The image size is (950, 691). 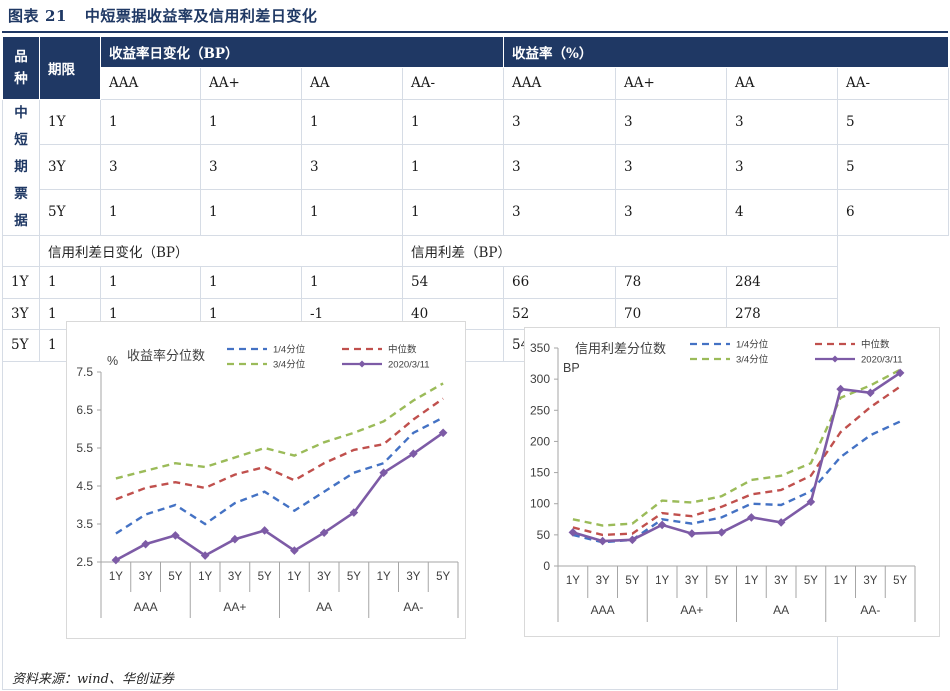 I want to click on rating-header-yield-0: AAA, so click(x=559, y=83).